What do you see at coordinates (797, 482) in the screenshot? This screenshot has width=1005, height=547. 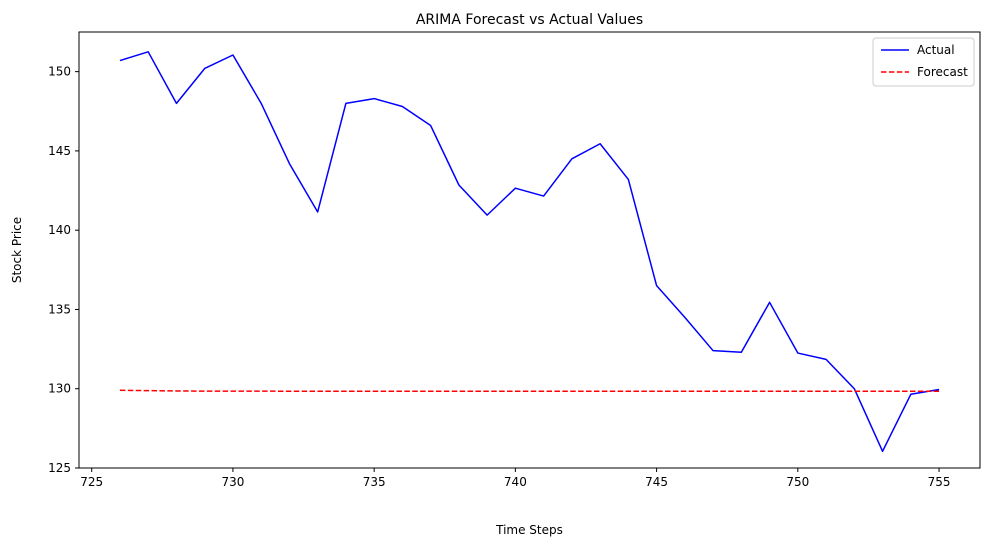 I see `x-tick-label: 750` at bounding box center [797, 482].